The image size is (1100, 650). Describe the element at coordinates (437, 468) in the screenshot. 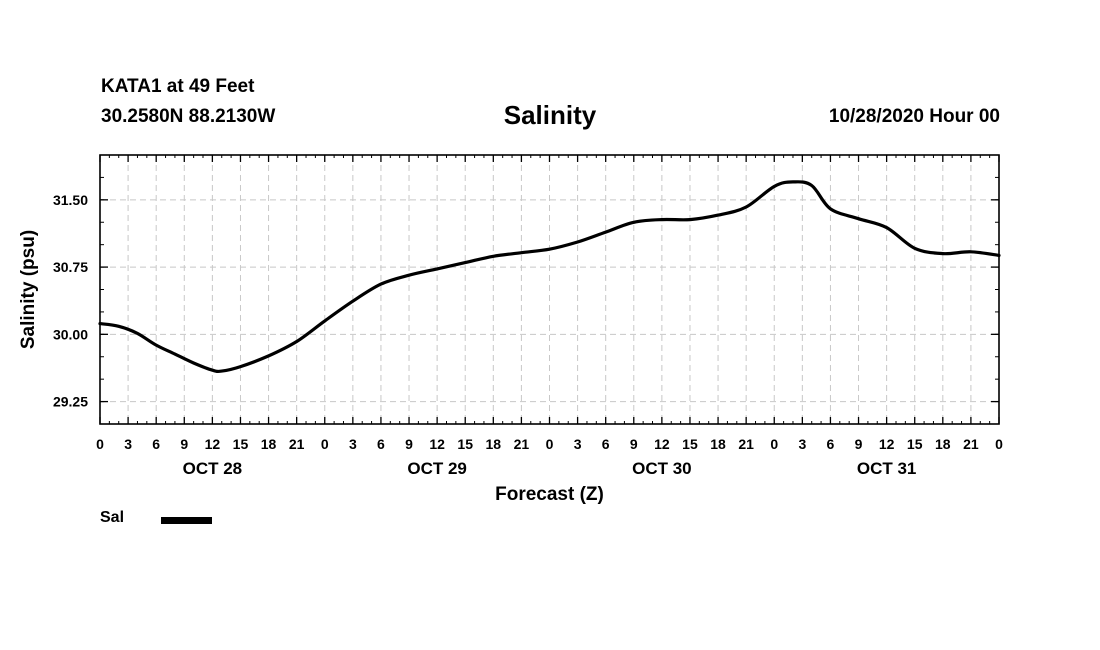

I see `day-label: OCT 29` at that location.